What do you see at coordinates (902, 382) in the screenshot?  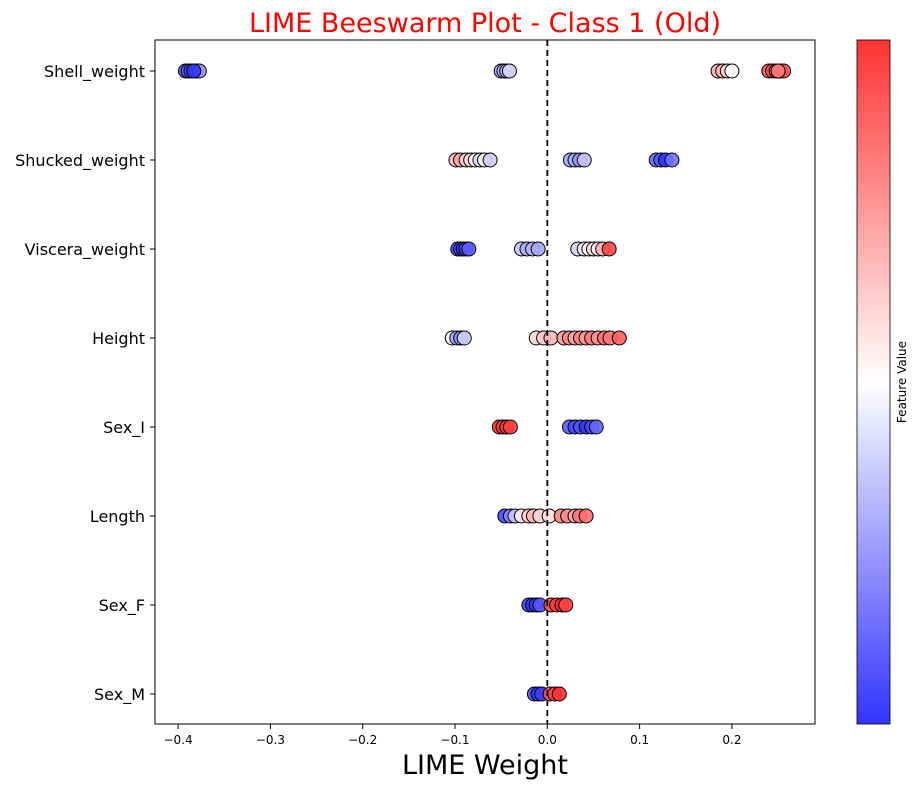 I see `colorbar-label: Feature Value` at bounding box center [902, 382].